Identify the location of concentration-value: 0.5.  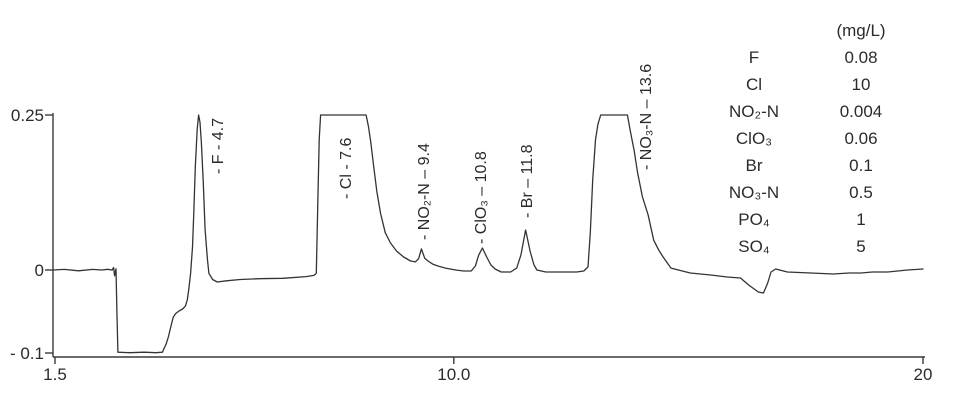
(861, 192).